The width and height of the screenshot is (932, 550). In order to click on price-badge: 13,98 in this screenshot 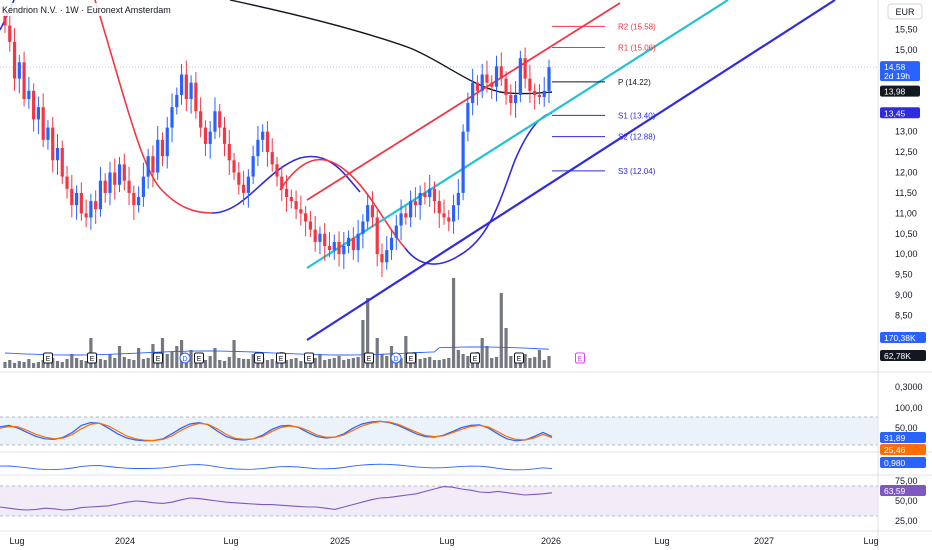, I will do `click(900, 91)`.